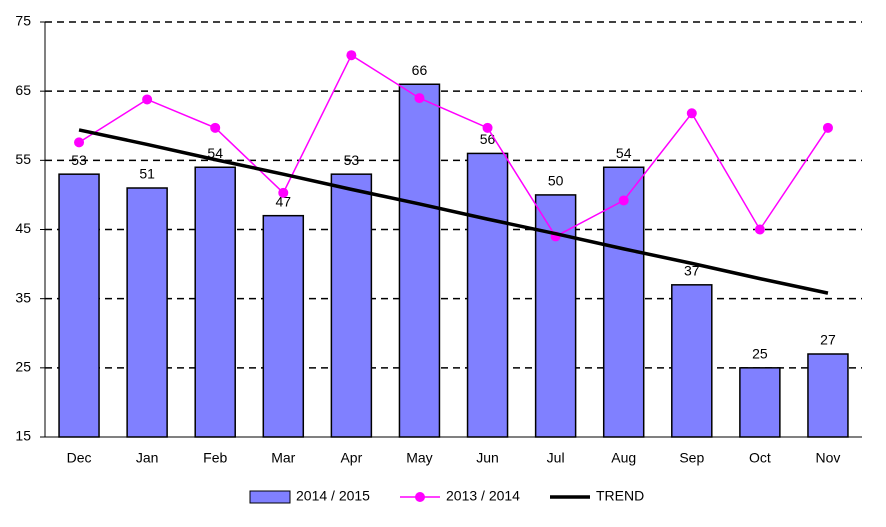 This screenshot has height=527, width=886. What do you see at coordinates (23, 436) in the screenshot?
I see `y-tick-label: 15` at bounding box center [23, 436].